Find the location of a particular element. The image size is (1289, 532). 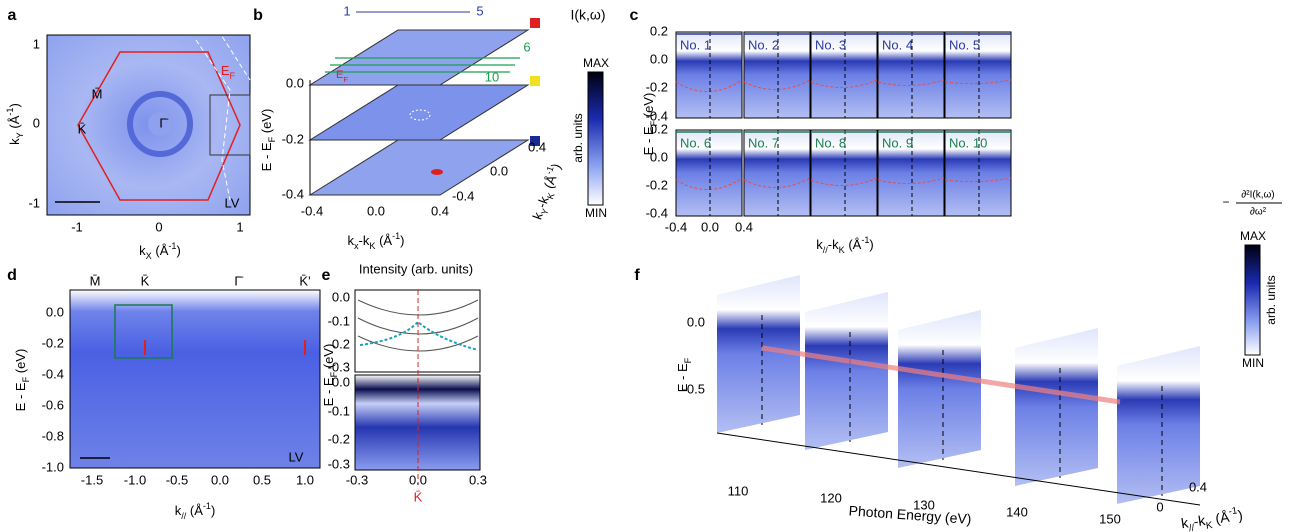

axis-title: k//-kK (Å-1) is located at coordinates (845, 245).